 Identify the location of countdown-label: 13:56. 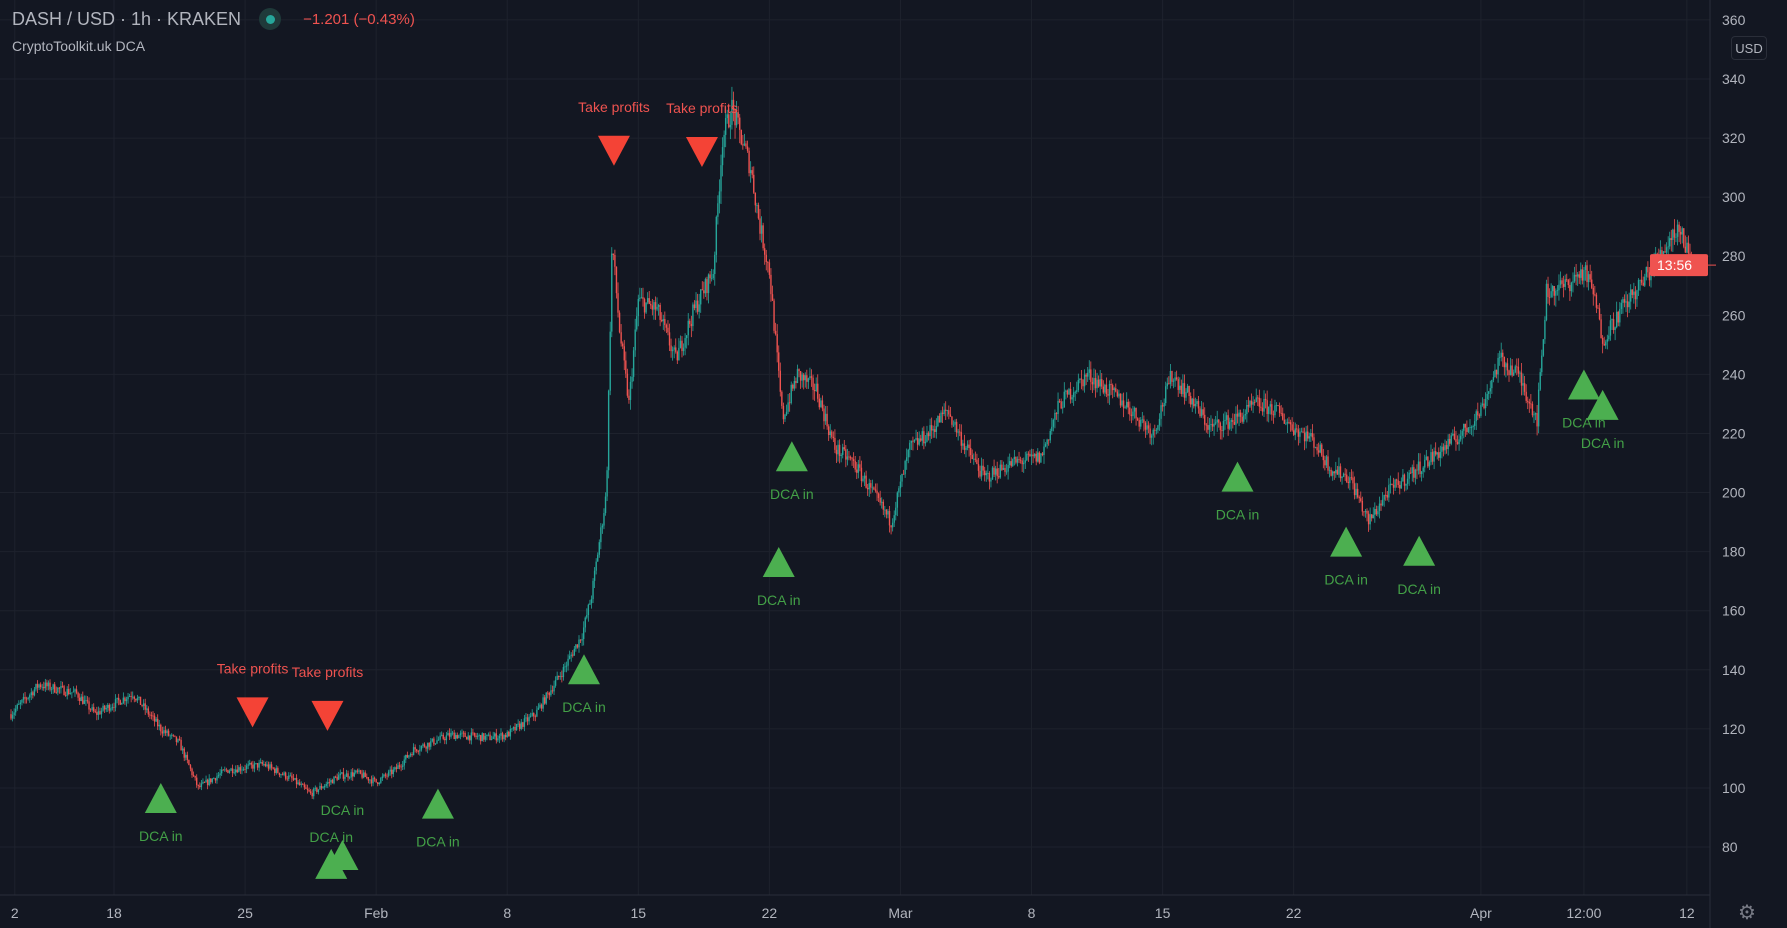
(1674, 265).